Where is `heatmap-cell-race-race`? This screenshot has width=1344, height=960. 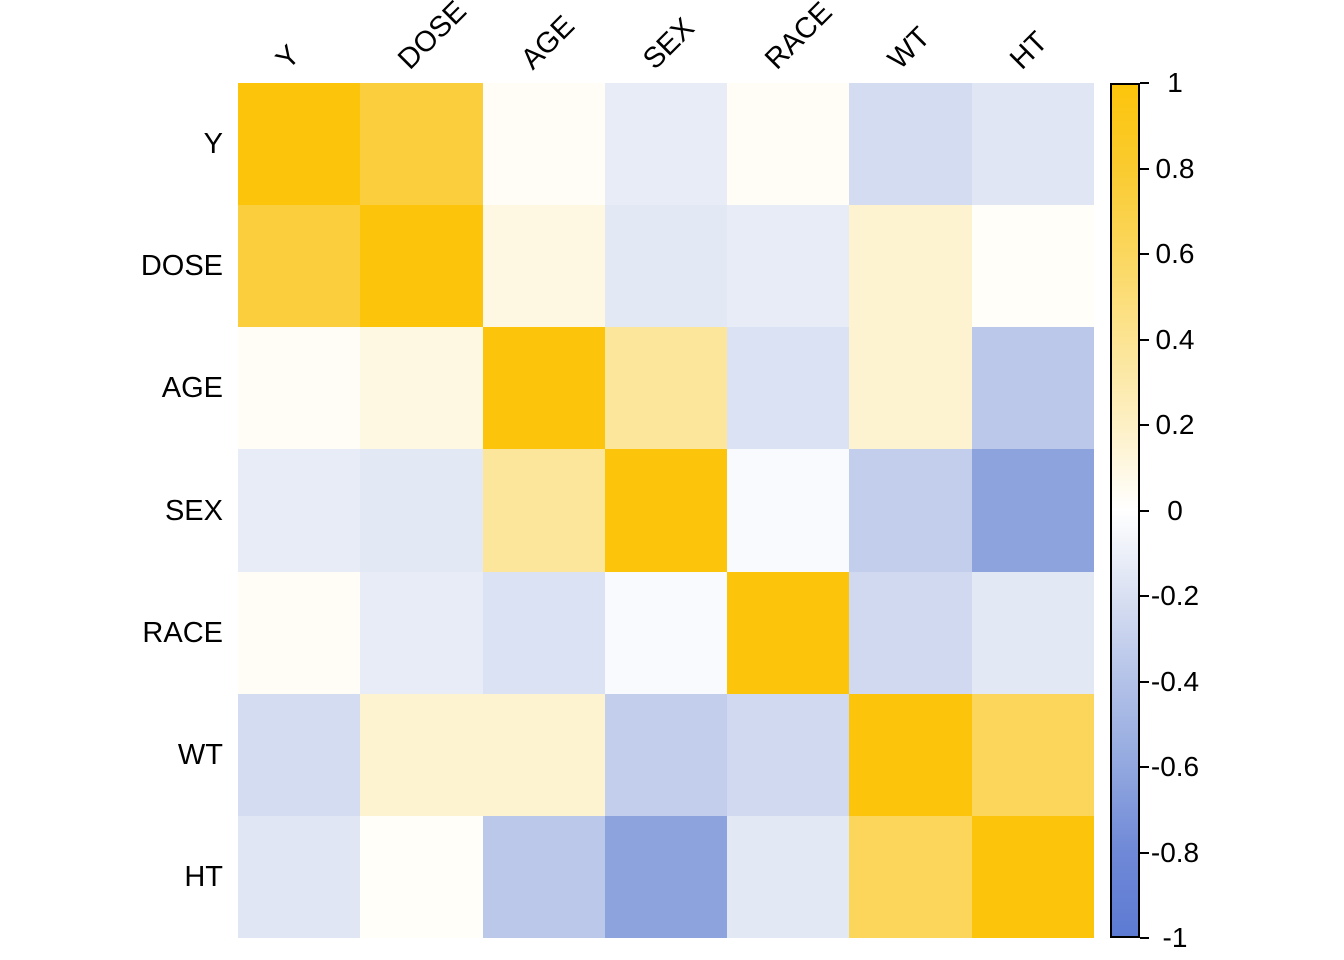
heatmap-cell-race-race is located at coordinates (788, 632).